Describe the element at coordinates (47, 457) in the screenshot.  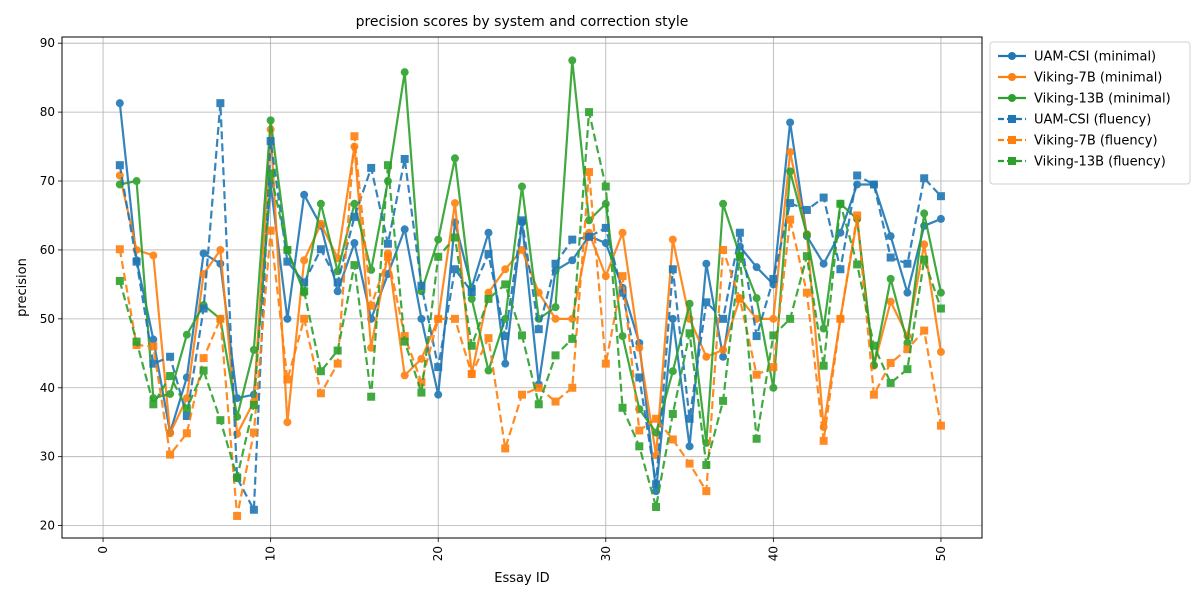
I see `y-tick-label: 30` at that location.